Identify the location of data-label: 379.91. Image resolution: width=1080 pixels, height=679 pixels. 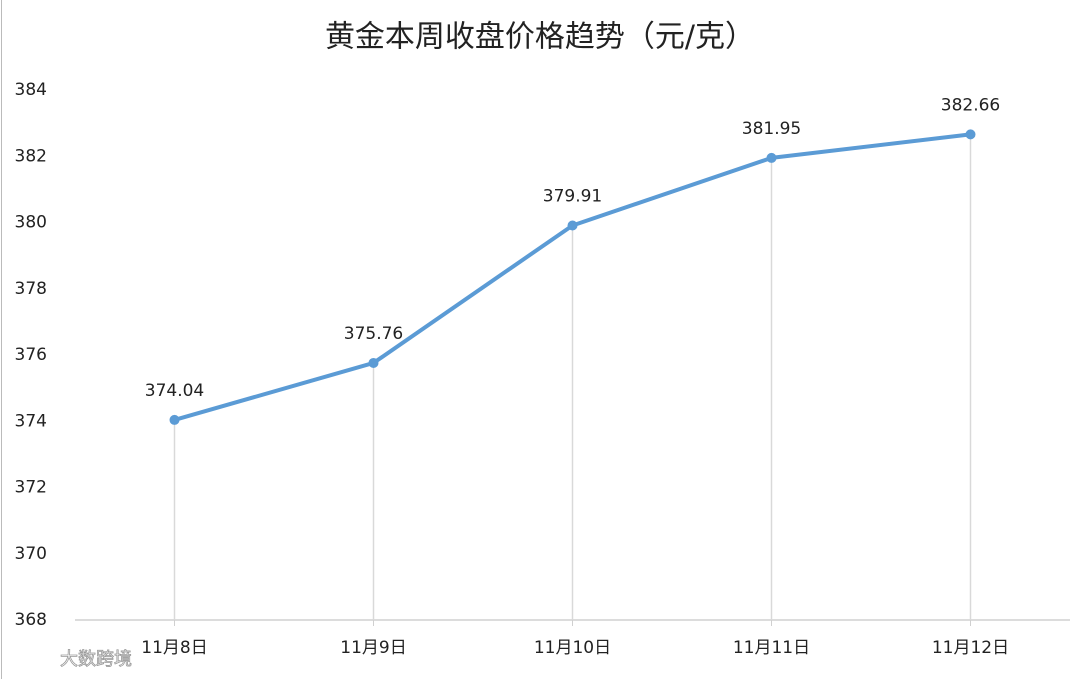
(572, 196).